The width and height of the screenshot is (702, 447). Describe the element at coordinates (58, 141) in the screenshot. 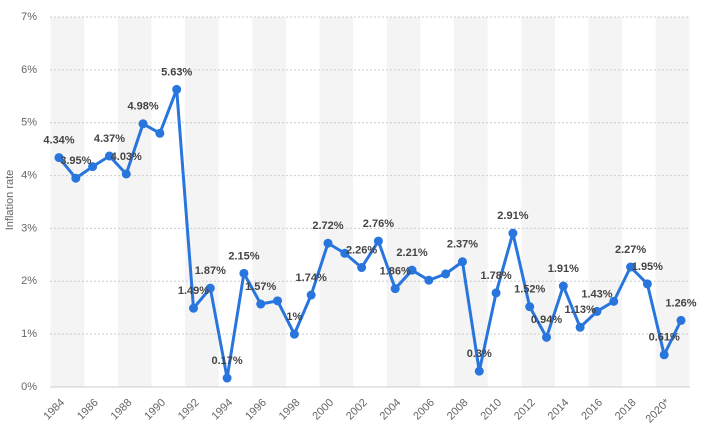

I see `data-label: 4.34%` at that location.